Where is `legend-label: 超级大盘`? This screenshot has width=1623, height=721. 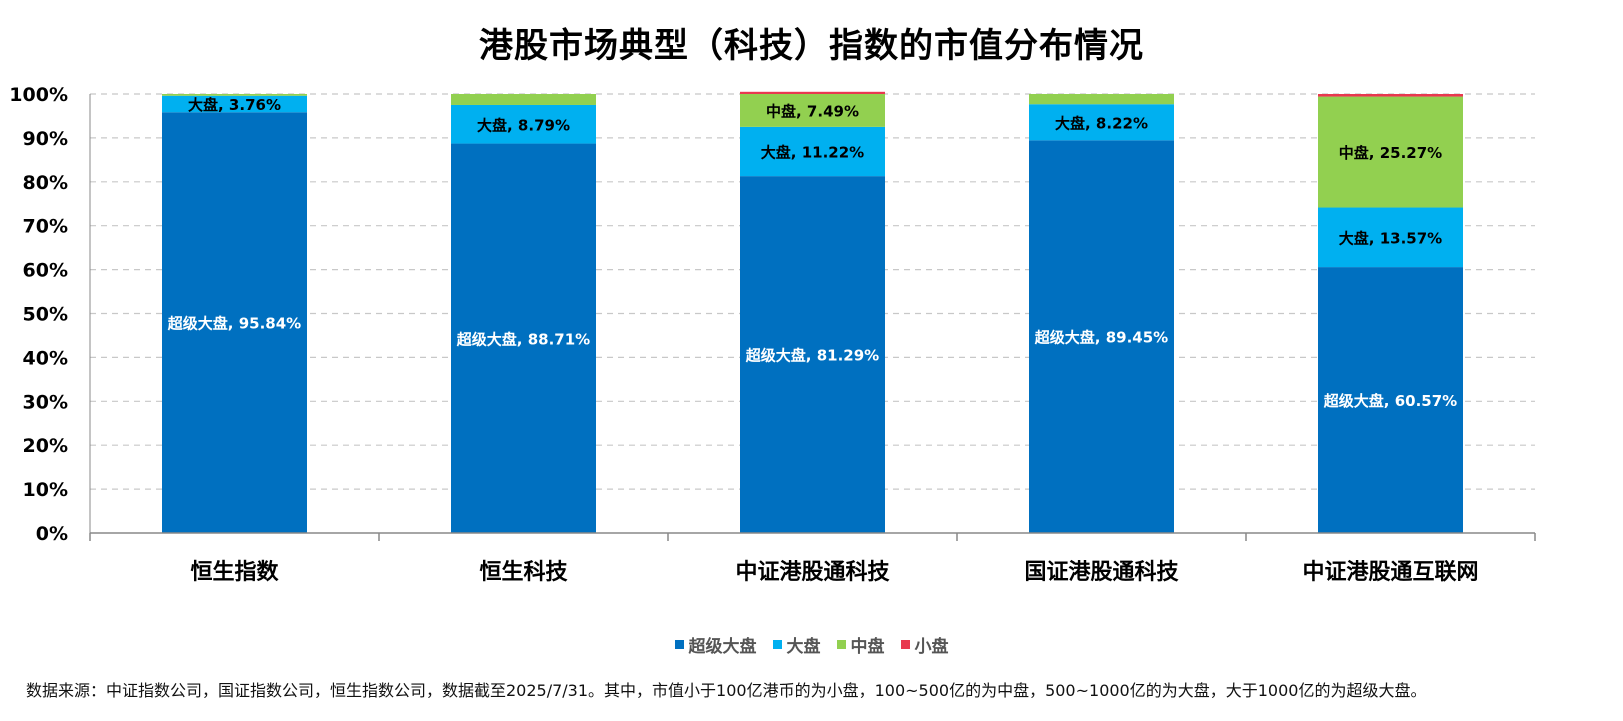 legend-label: 超级大盘 is located at coordinates (722, 647).